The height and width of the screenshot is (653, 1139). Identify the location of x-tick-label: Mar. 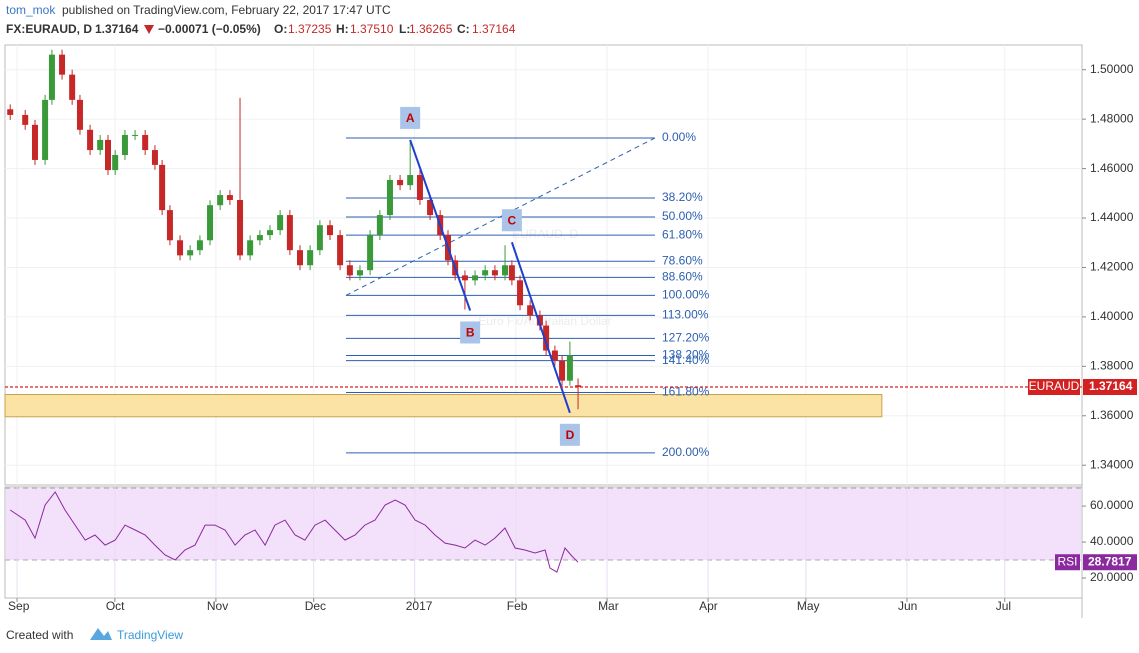
(608, 606).